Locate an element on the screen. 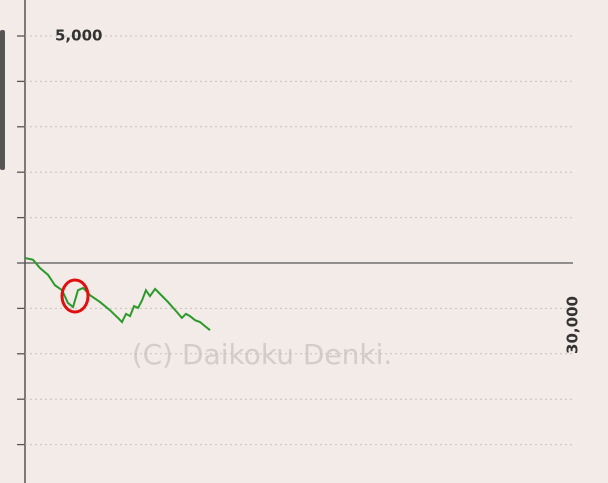 The width and height of the screenshot is (608, 483). side-tab is located at coordinates (2, 100).